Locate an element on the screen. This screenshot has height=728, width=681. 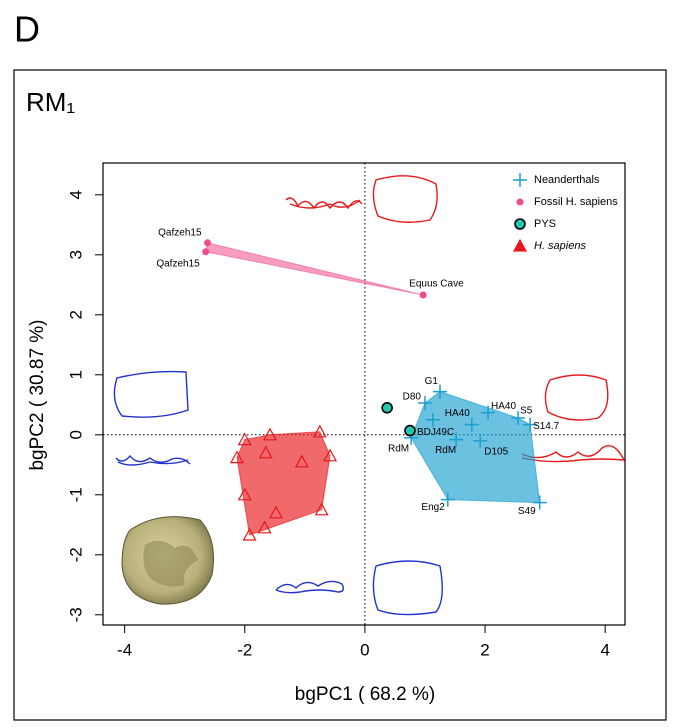
point-label: BDJ49C is located at coordinates (435, 432).